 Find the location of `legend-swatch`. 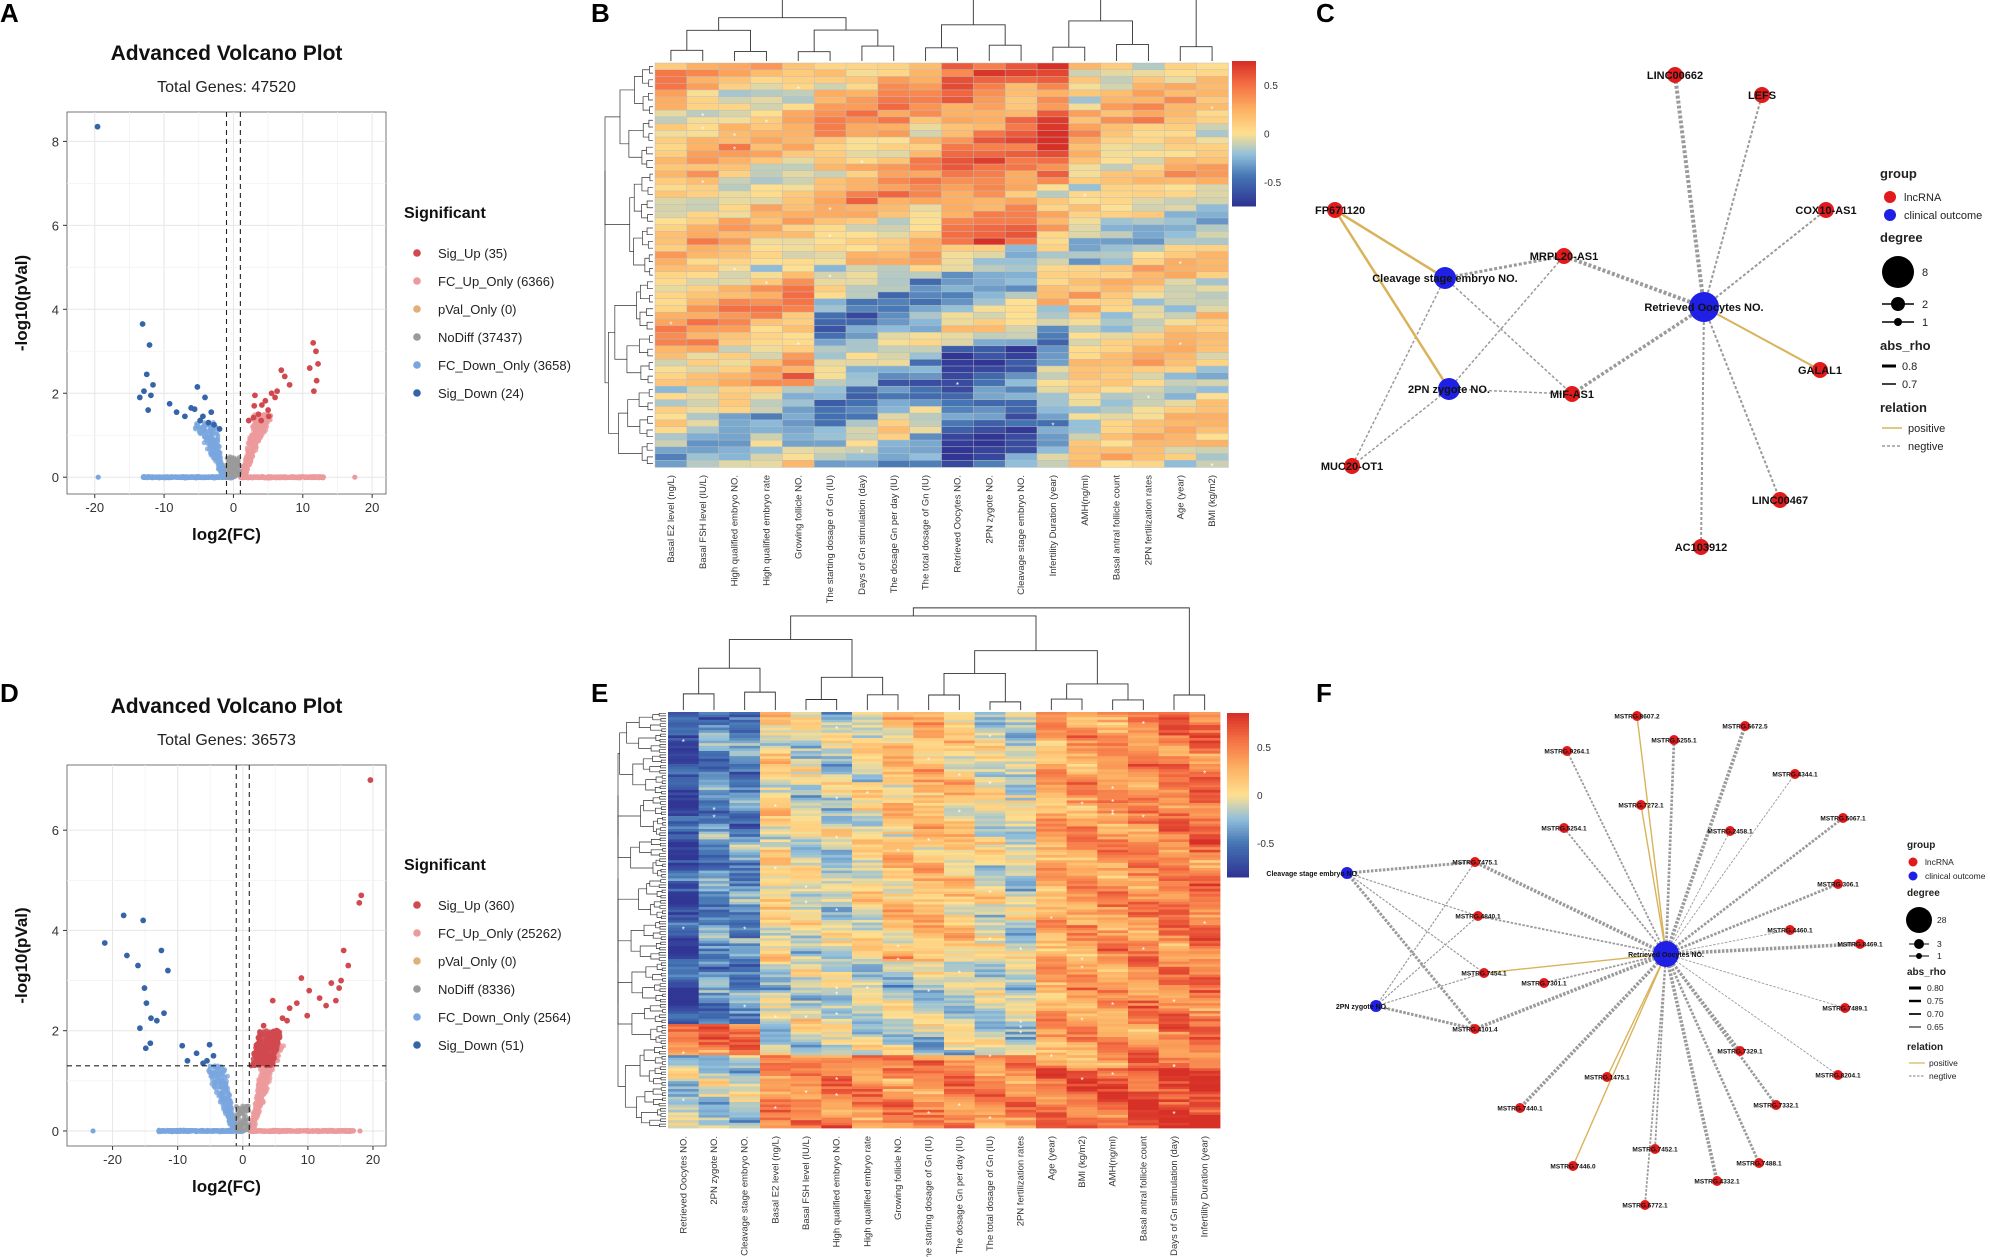

legend-swatch is located at coordinates (417, 365).